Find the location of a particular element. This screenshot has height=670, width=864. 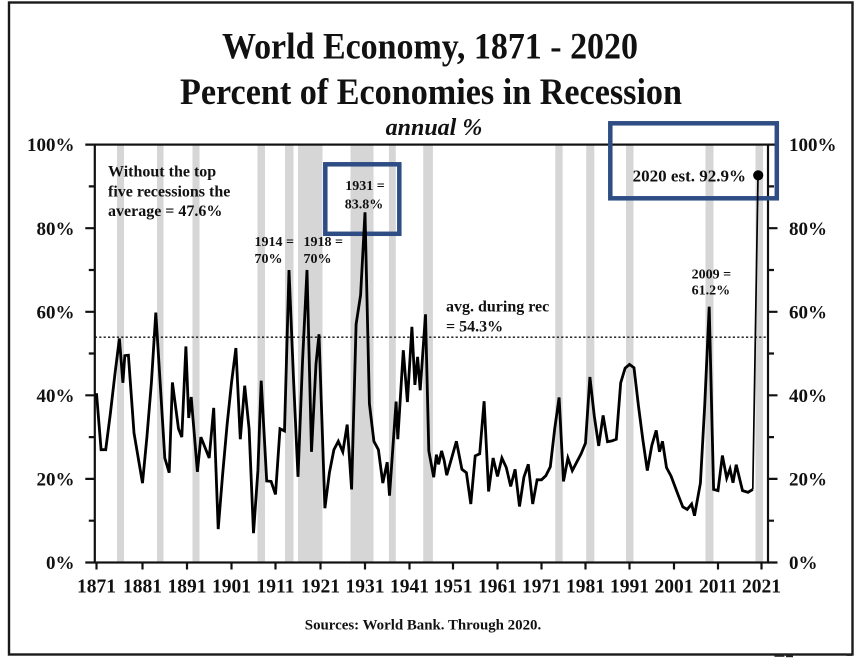

svg-text: 61.2% is located at coordinates (711, 291).